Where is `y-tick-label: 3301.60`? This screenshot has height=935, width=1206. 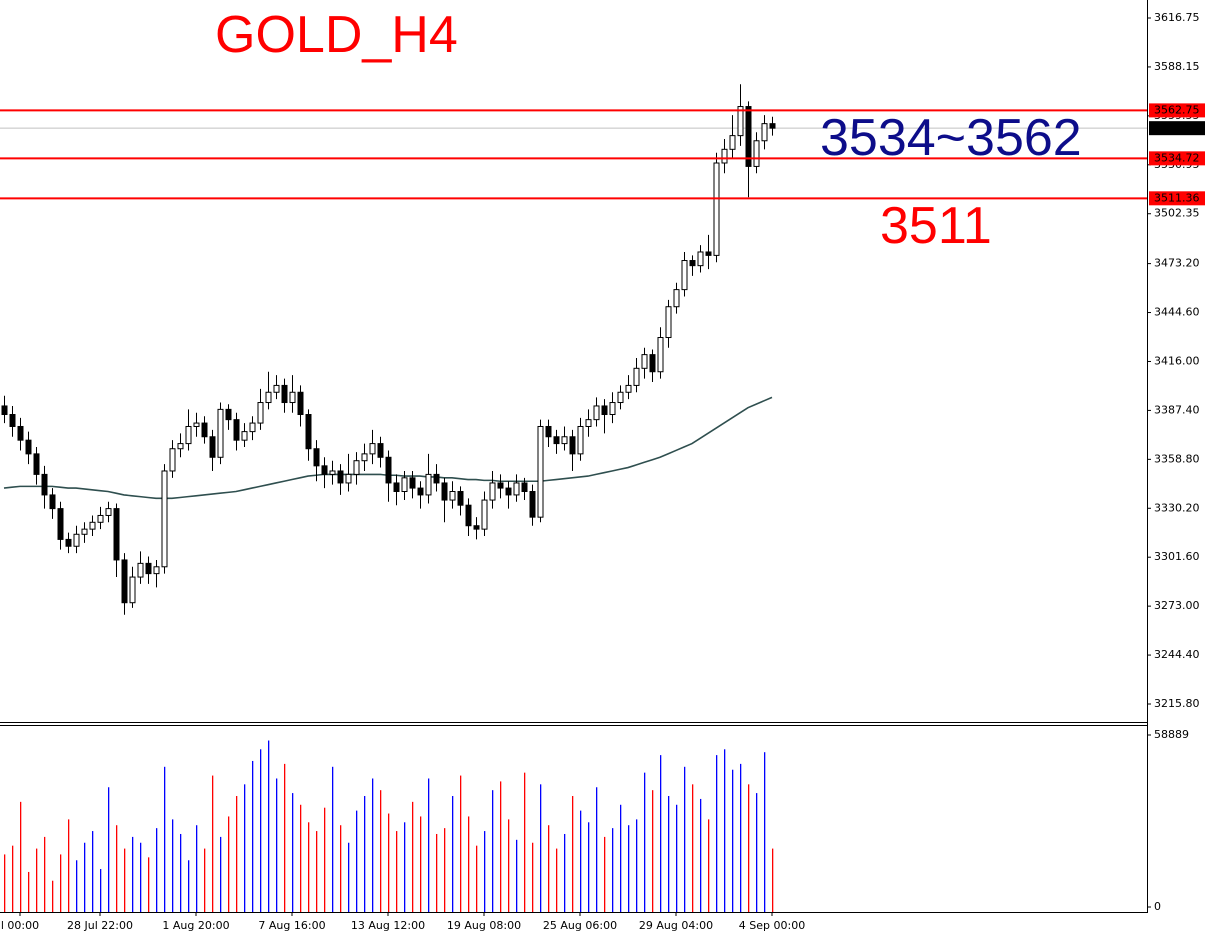 y-tick-label: 3301.60 is located at coordinates (1177, 556).